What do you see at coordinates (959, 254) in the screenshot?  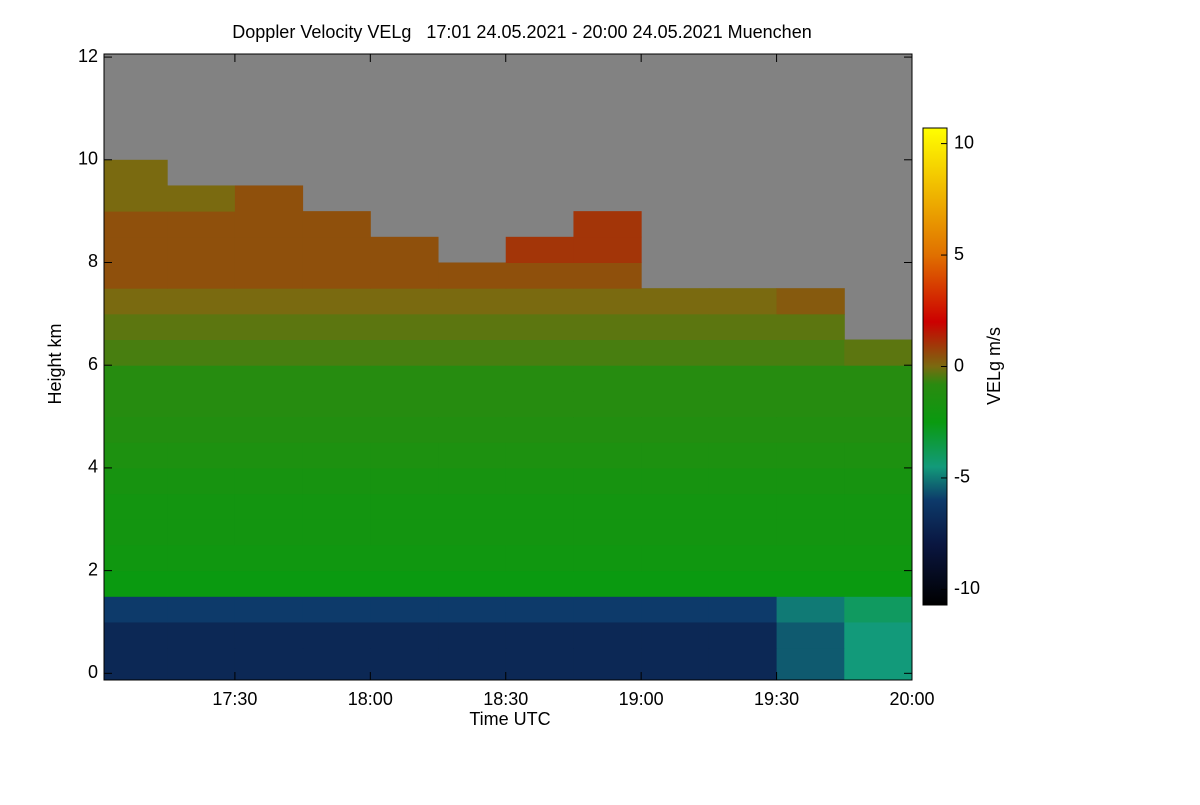 I see `colorbar-tick-label: 5` at bounding box center [959, 254].